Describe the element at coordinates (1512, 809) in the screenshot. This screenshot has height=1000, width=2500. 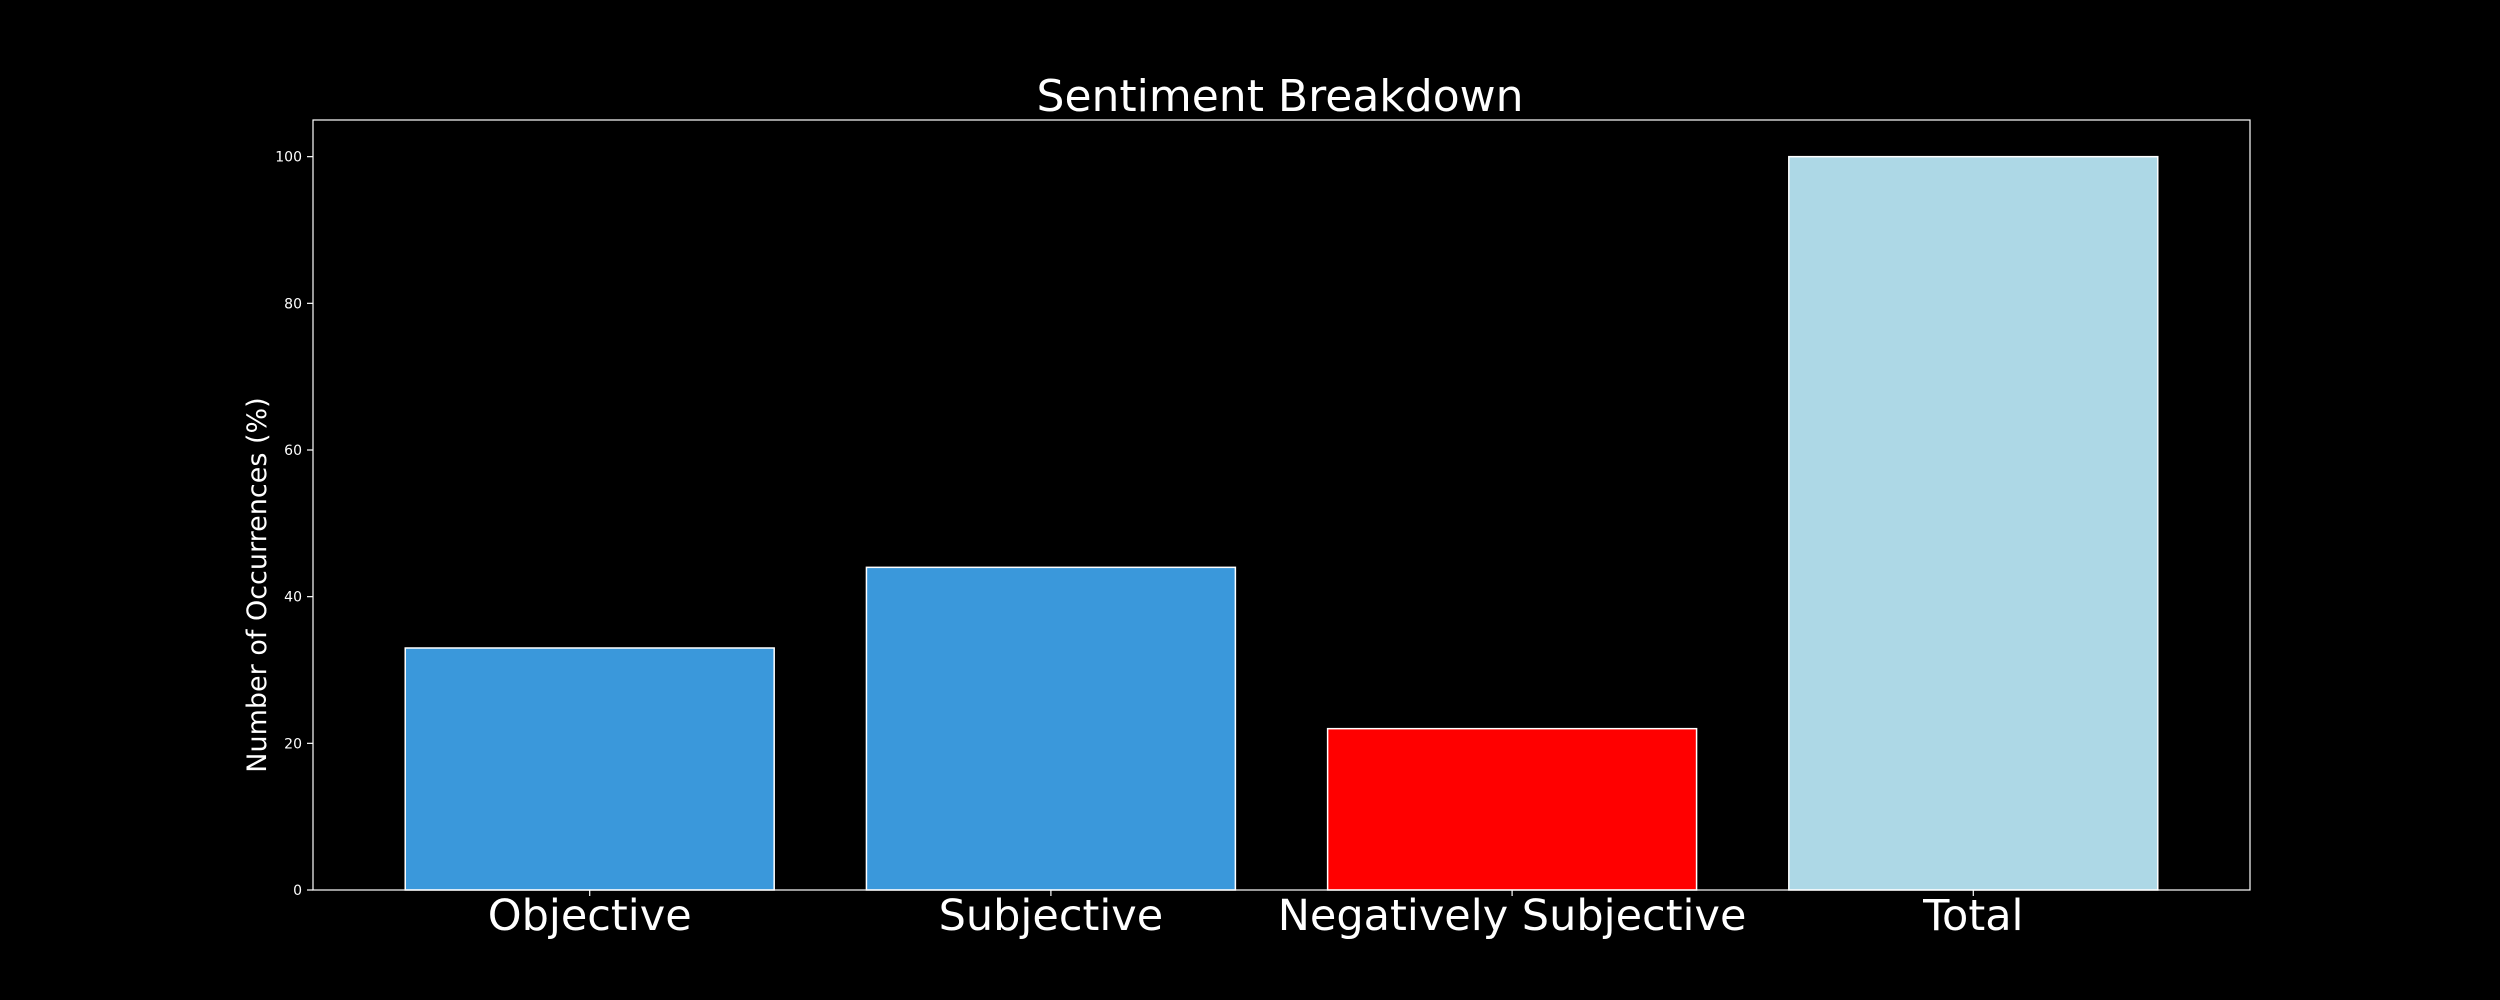
I see `bar-negatively-subjective` at that location.